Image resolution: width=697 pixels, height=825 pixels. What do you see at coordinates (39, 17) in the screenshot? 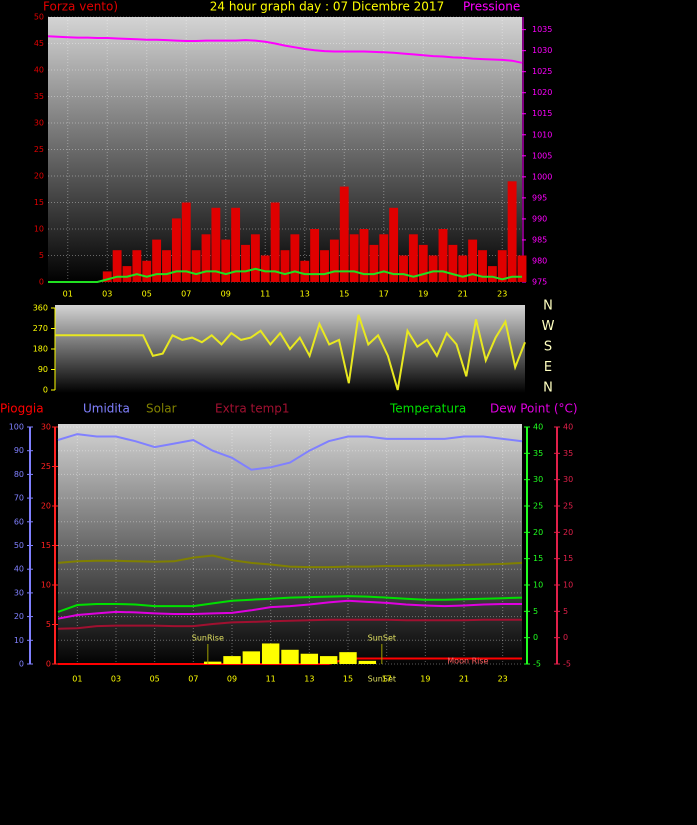
I see `y-tick-label: 50` at bounding box center [39, 17].